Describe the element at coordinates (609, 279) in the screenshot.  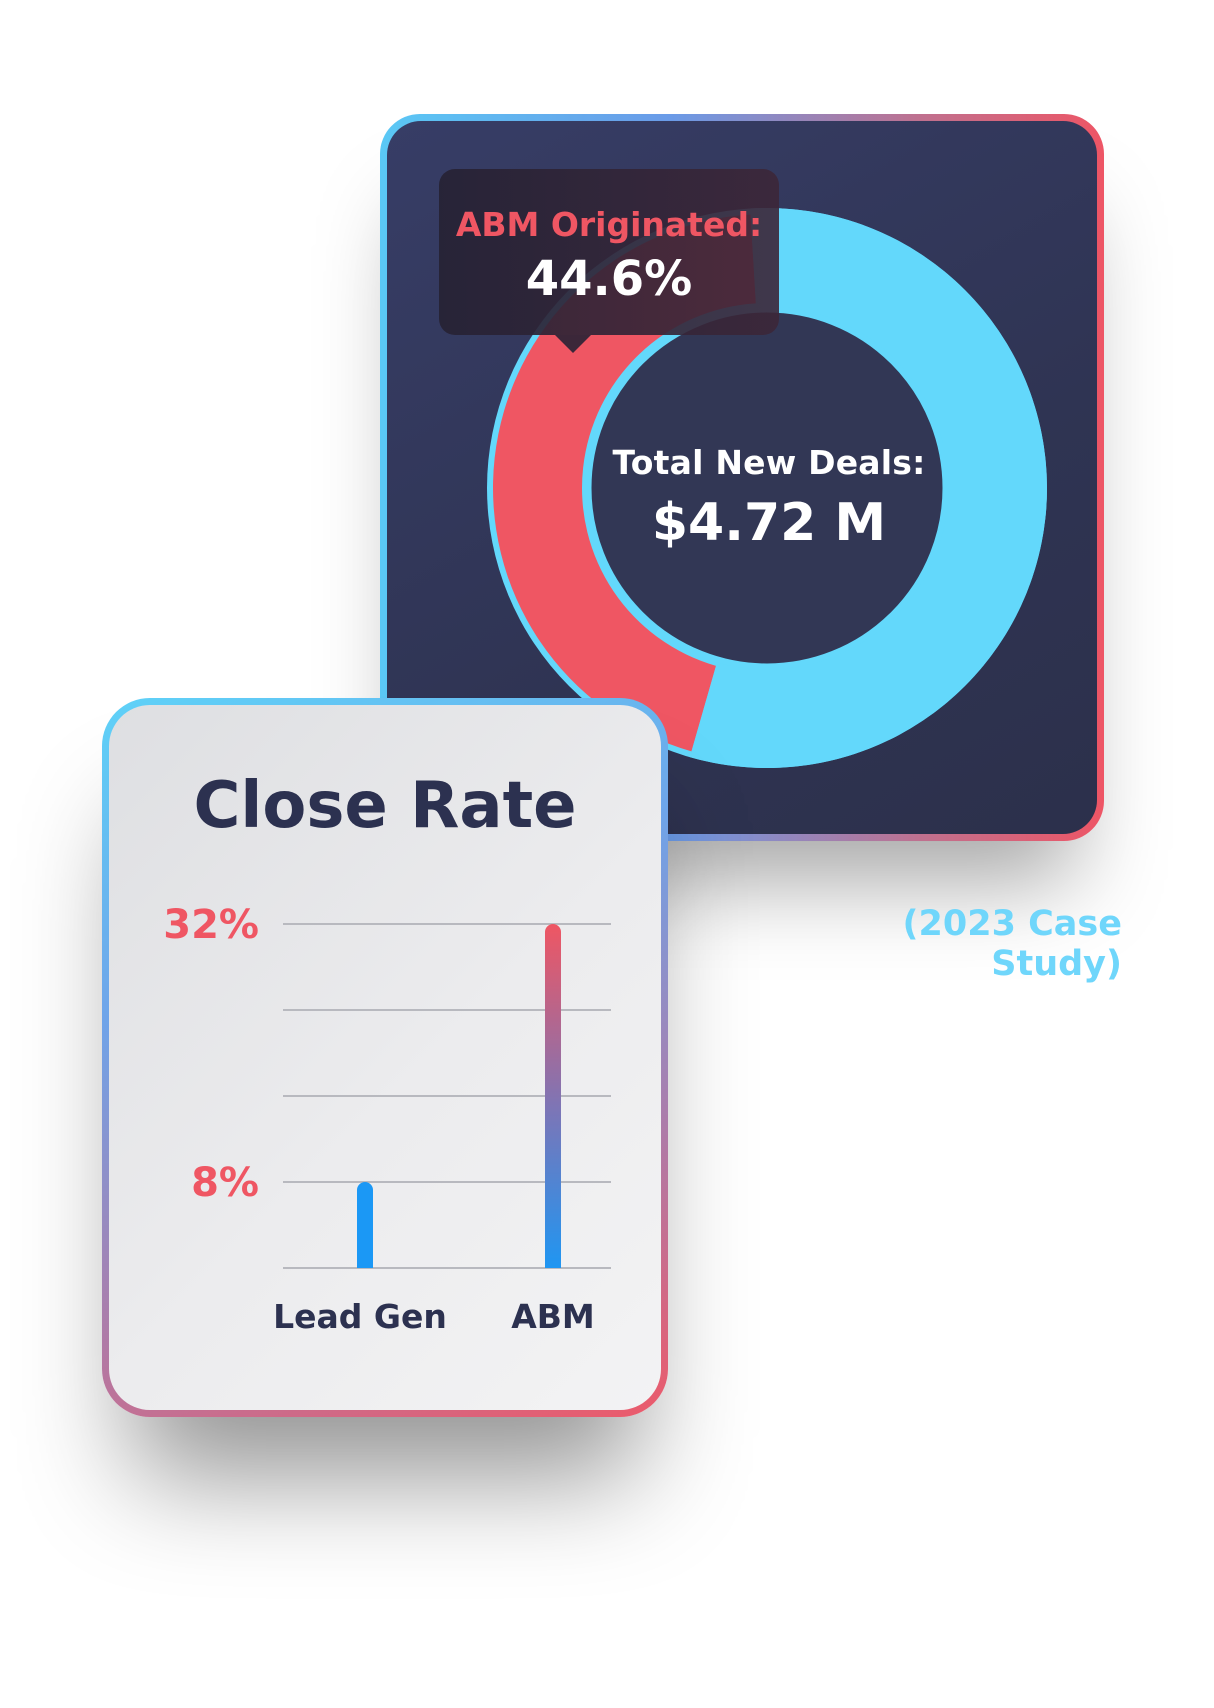
I see `tooltip-value: 44.6%` at that location.